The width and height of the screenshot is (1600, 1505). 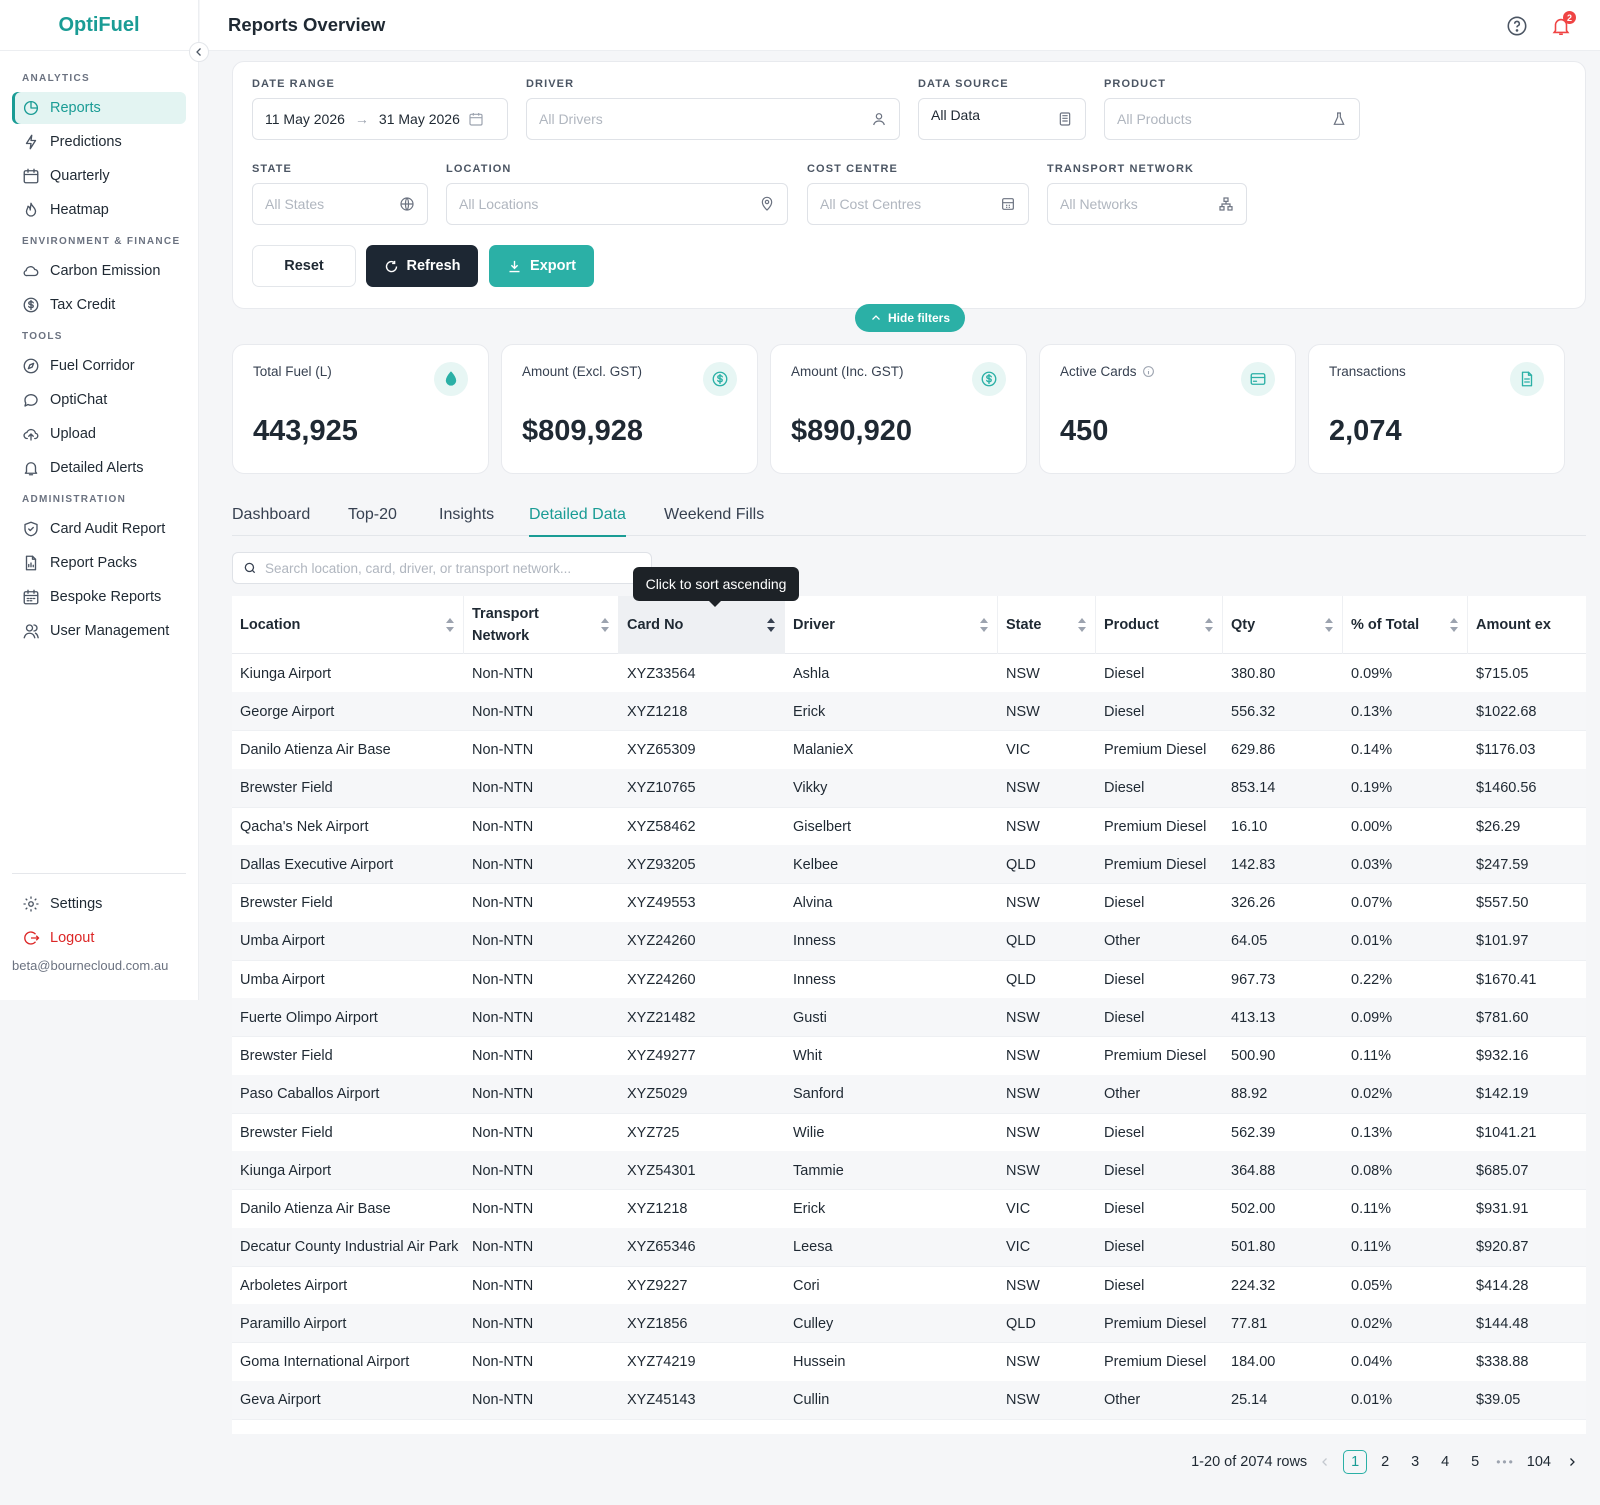 I want to click on dollar-icon, so click(x=989, y=379).